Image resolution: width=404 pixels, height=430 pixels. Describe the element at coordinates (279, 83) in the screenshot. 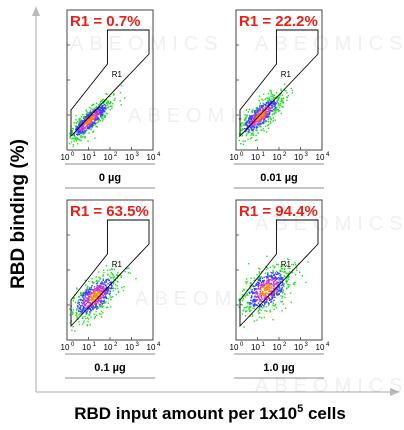

I see `gate-r1` at that location.